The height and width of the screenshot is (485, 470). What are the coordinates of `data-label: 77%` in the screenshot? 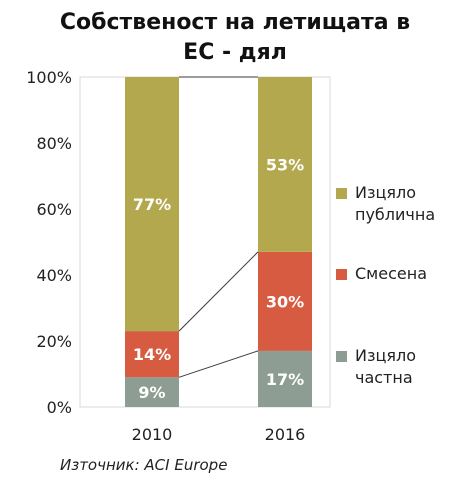 It's located at (152, 204).